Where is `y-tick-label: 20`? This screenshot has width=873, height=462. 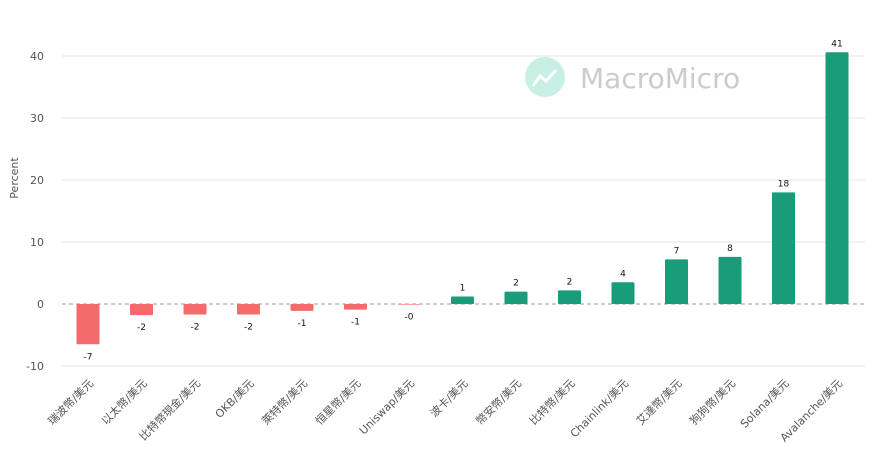
y-tick-label: 20 is located at coordinates (37, 180).